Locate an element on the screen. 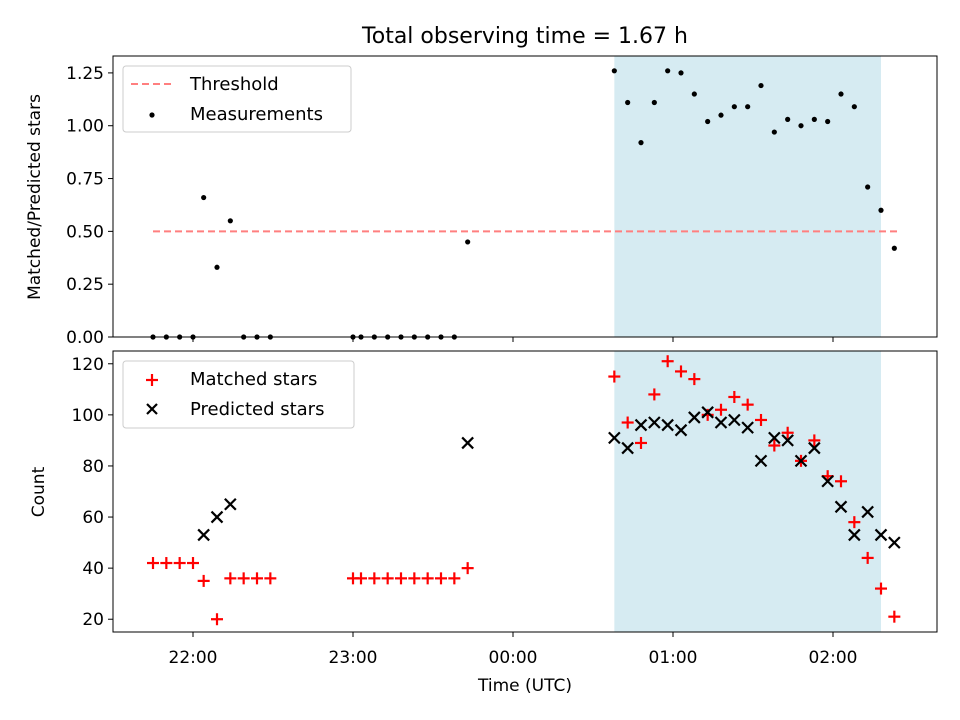 The width and height of the screenshot is (960, 720). top-y-tick-label: 1.00 is located at coordinates (85, 127).